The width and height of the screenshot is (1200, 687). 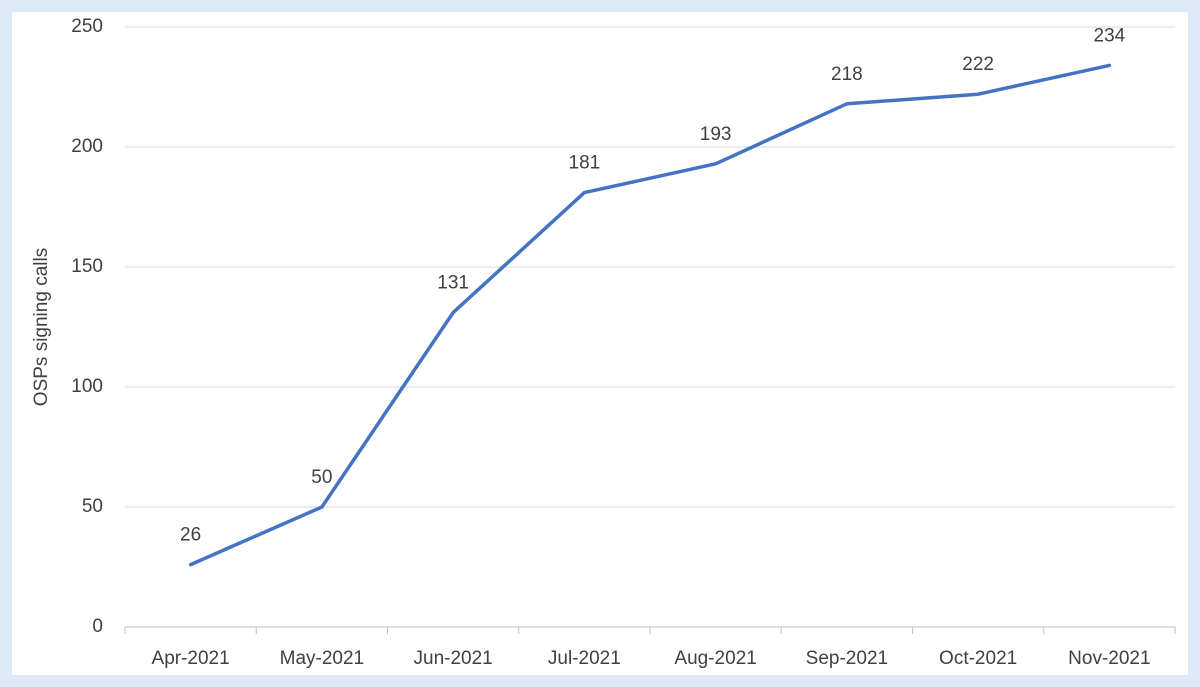 What do you see at coordinates (87, 26) in the screenshot?
I see `y-tick-label: 250` at bounding box center [87, 26].